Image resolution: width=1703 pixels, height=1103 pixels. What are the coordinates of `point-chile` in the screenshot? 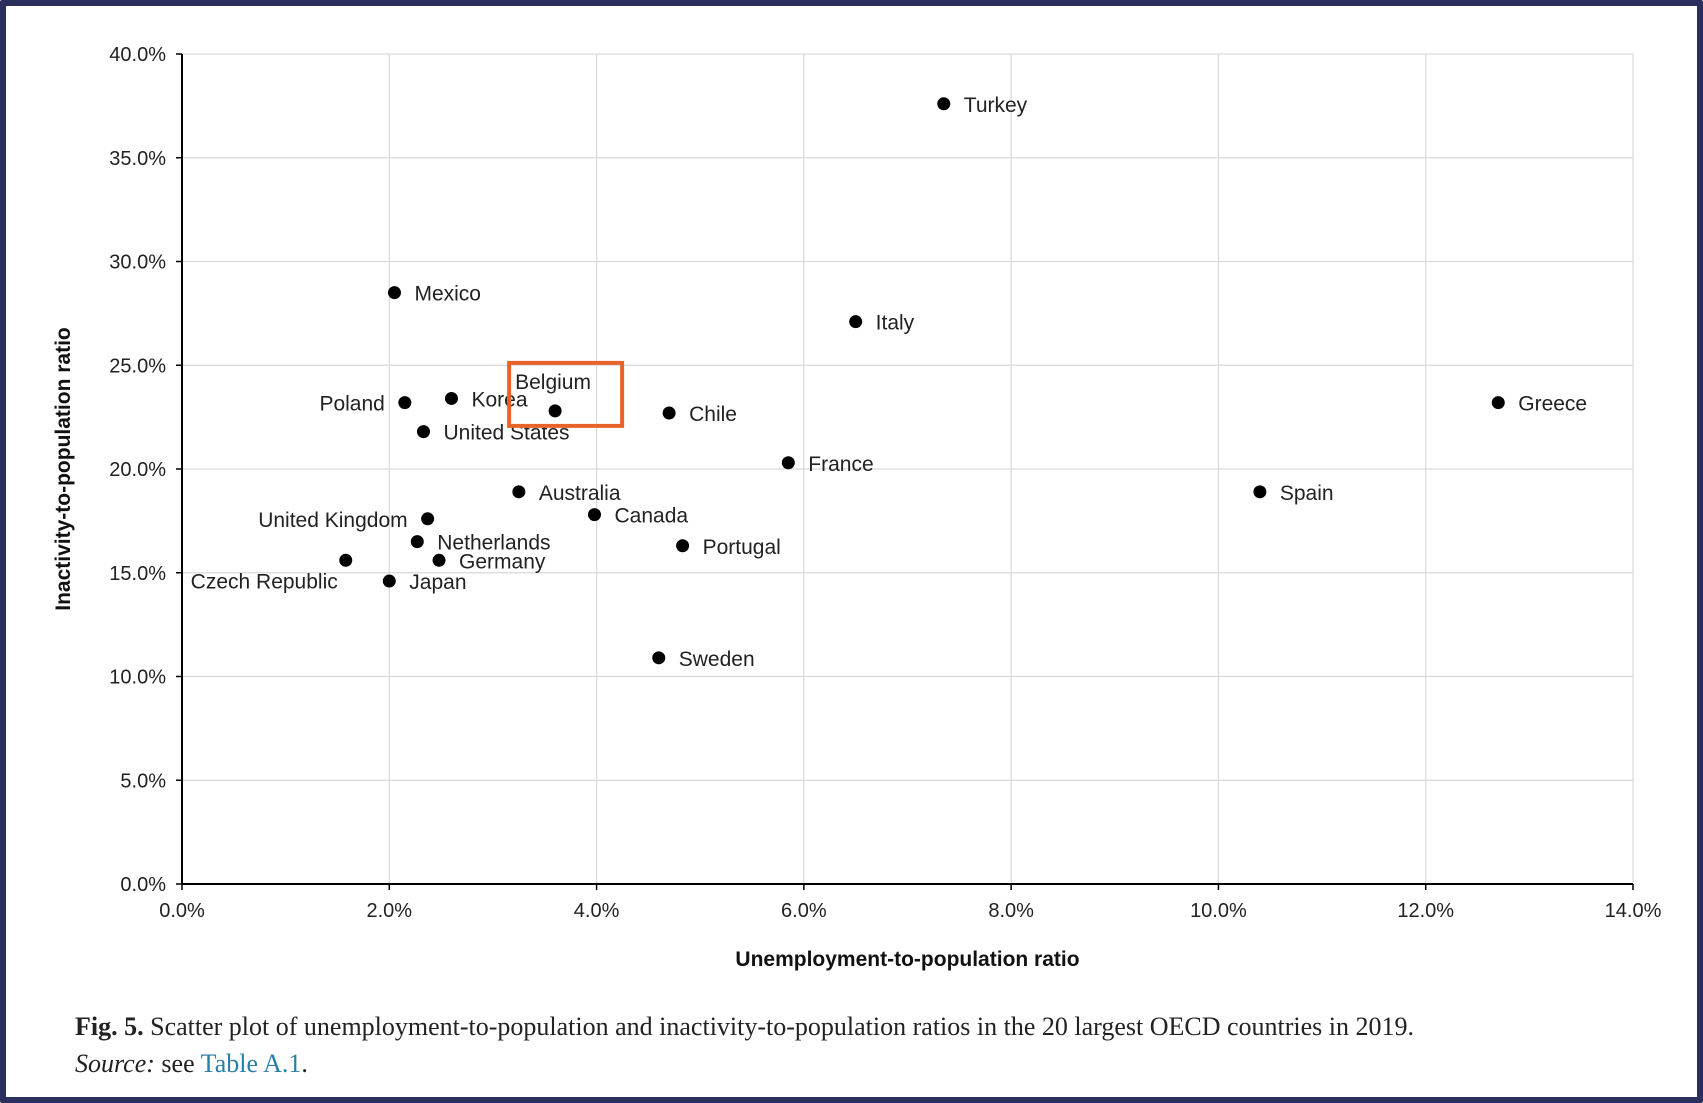 It's located at (669, 413).